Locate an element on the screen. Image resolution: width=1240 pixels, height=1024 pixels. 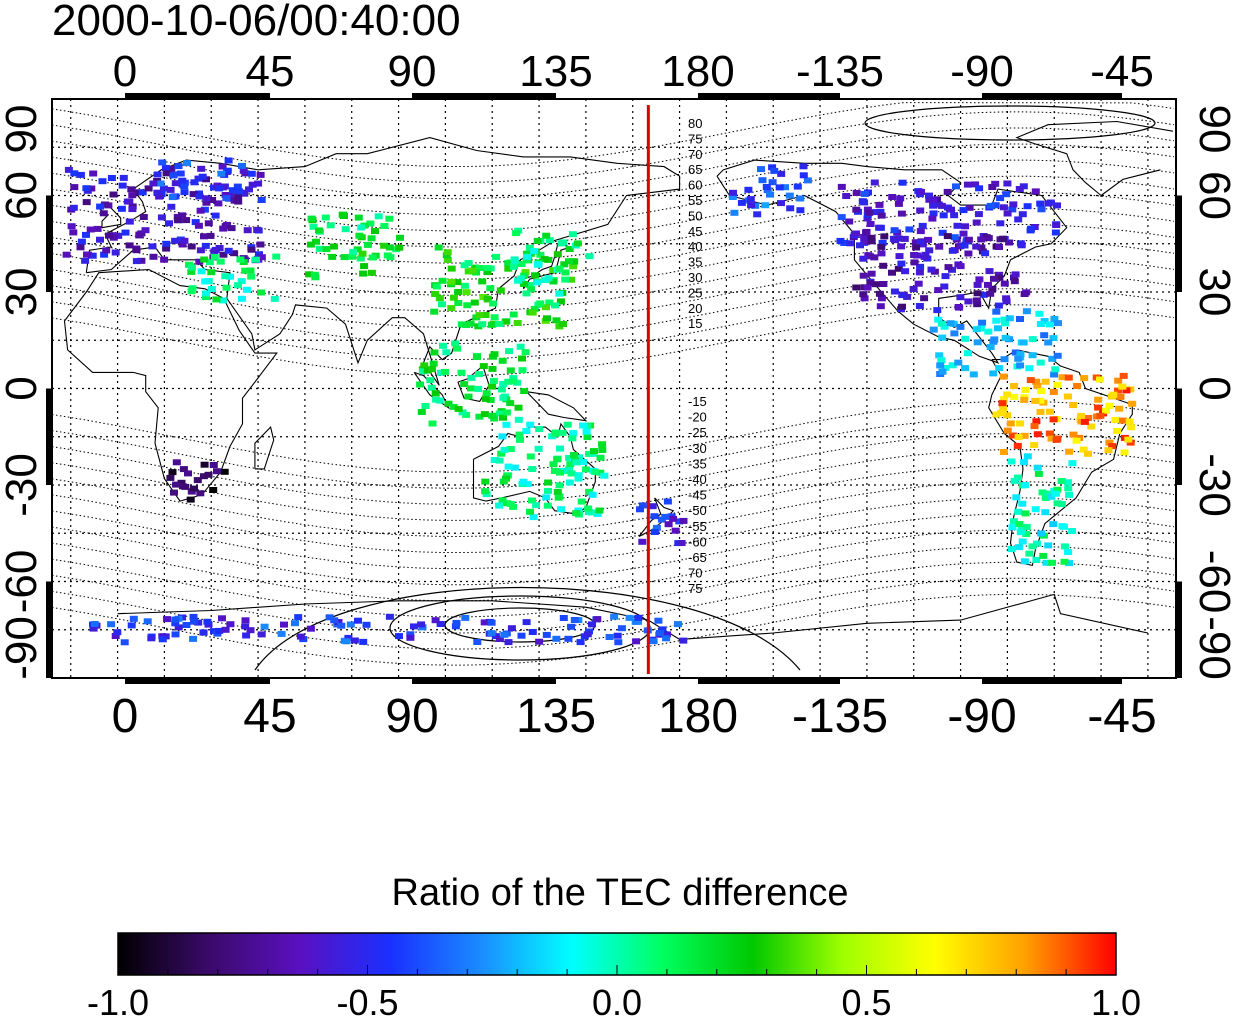
contour-label-north: 20 is located at coordinates (695, 308).